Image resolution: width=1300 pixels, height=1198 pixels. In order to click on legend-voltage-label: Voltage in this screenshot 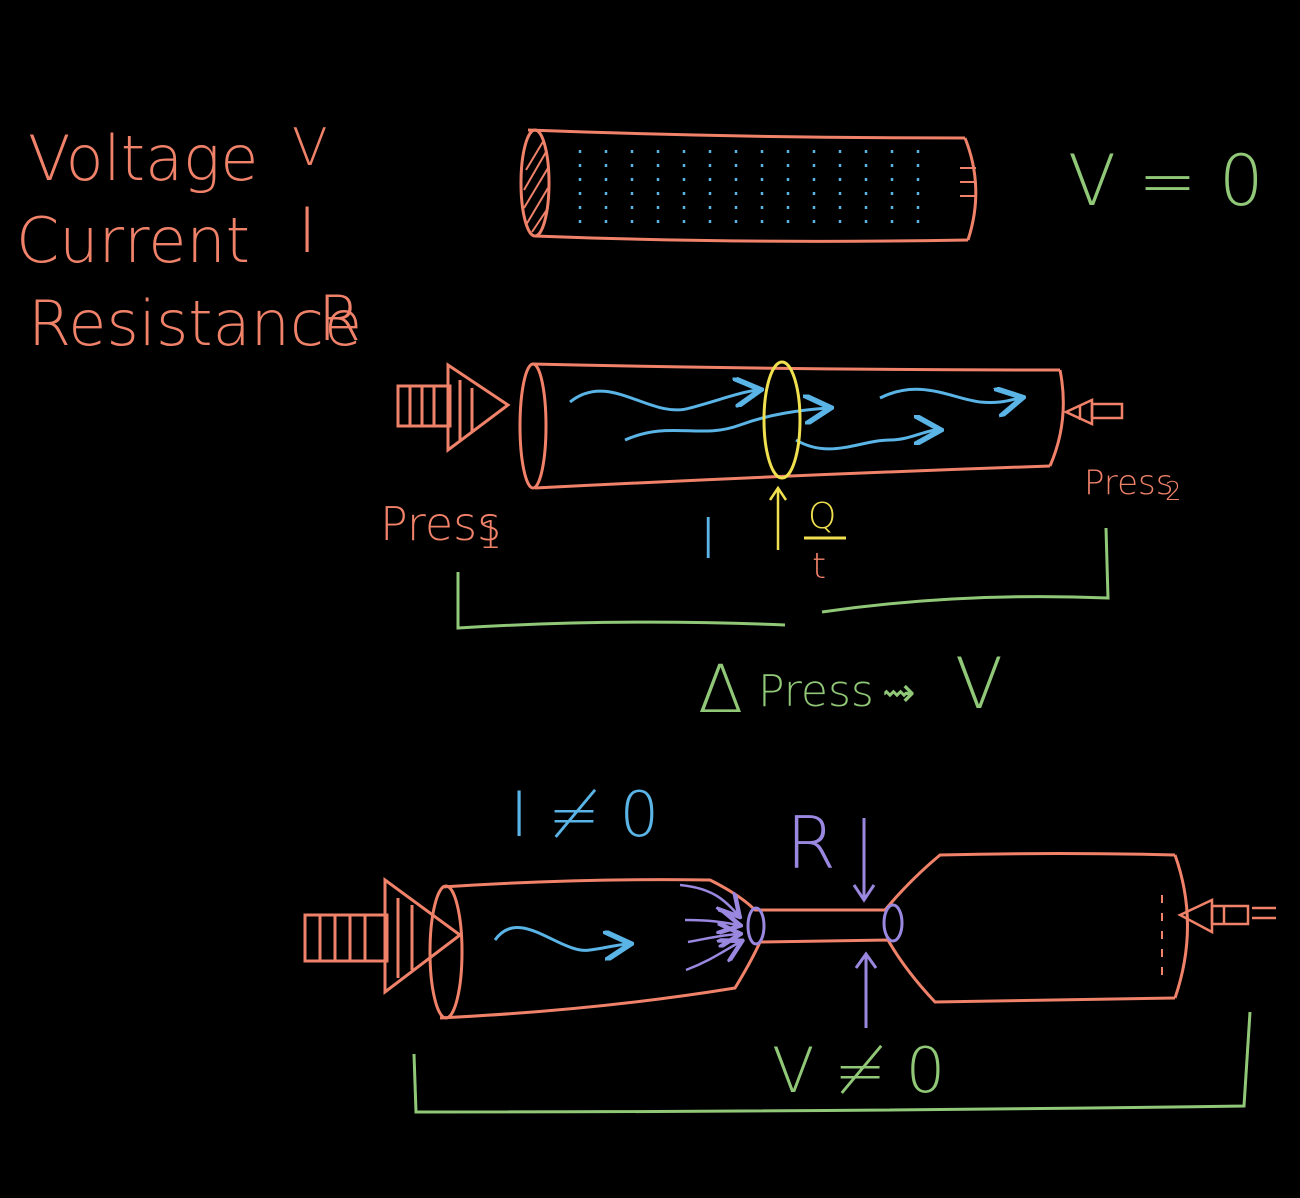, I will do `click(143, 158)`.